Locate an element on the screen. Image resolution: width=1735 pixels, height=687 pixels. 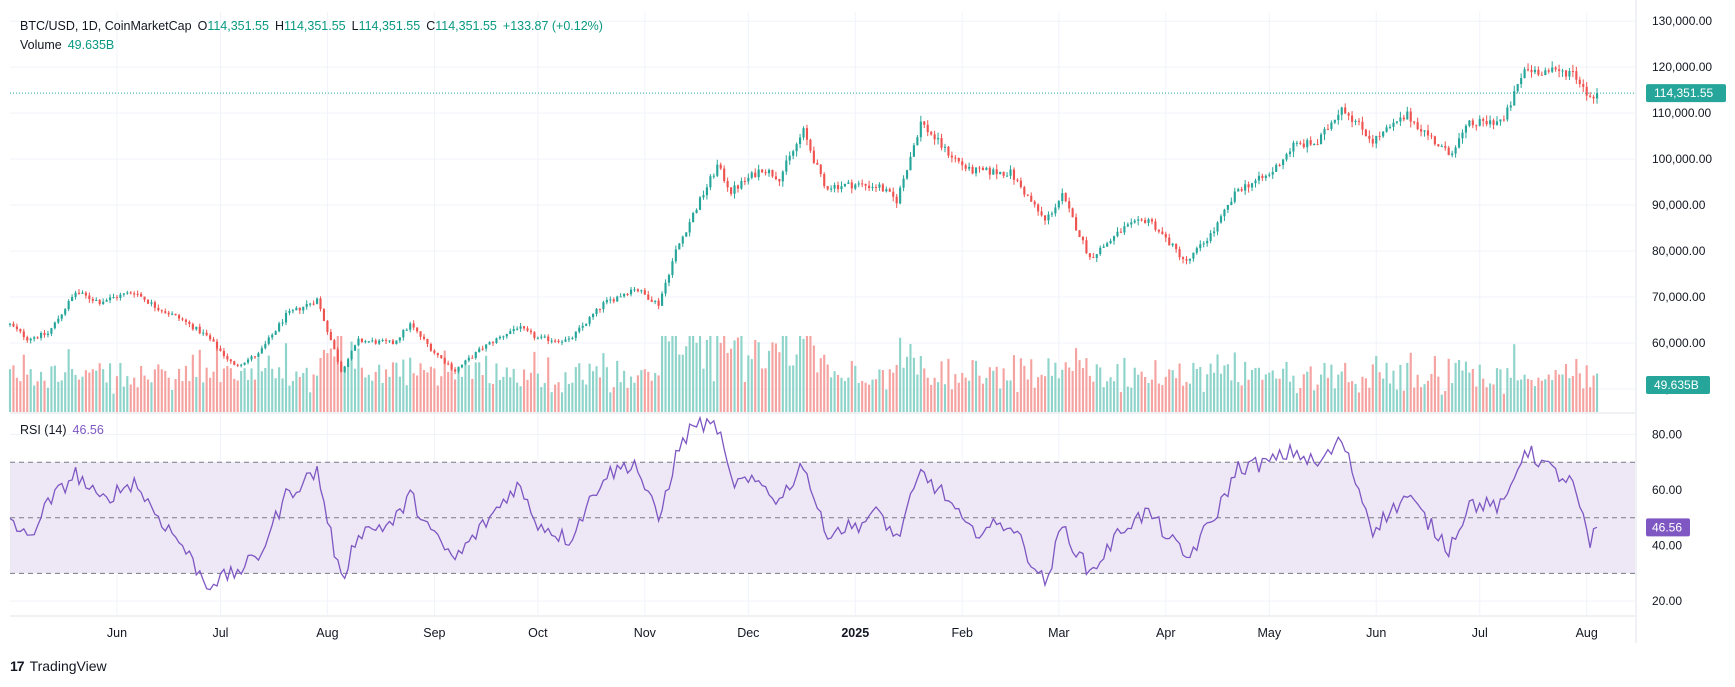
price-tick-label: 120,000.00 is located at coordinates (1682, 67).